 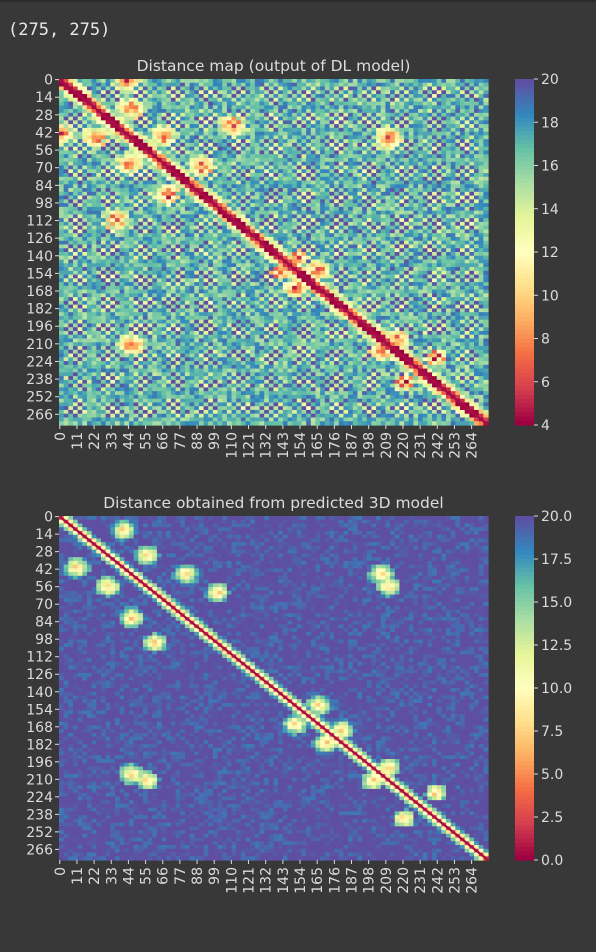 I want to click on ytick-label: 56, so click(x=44, y=151).